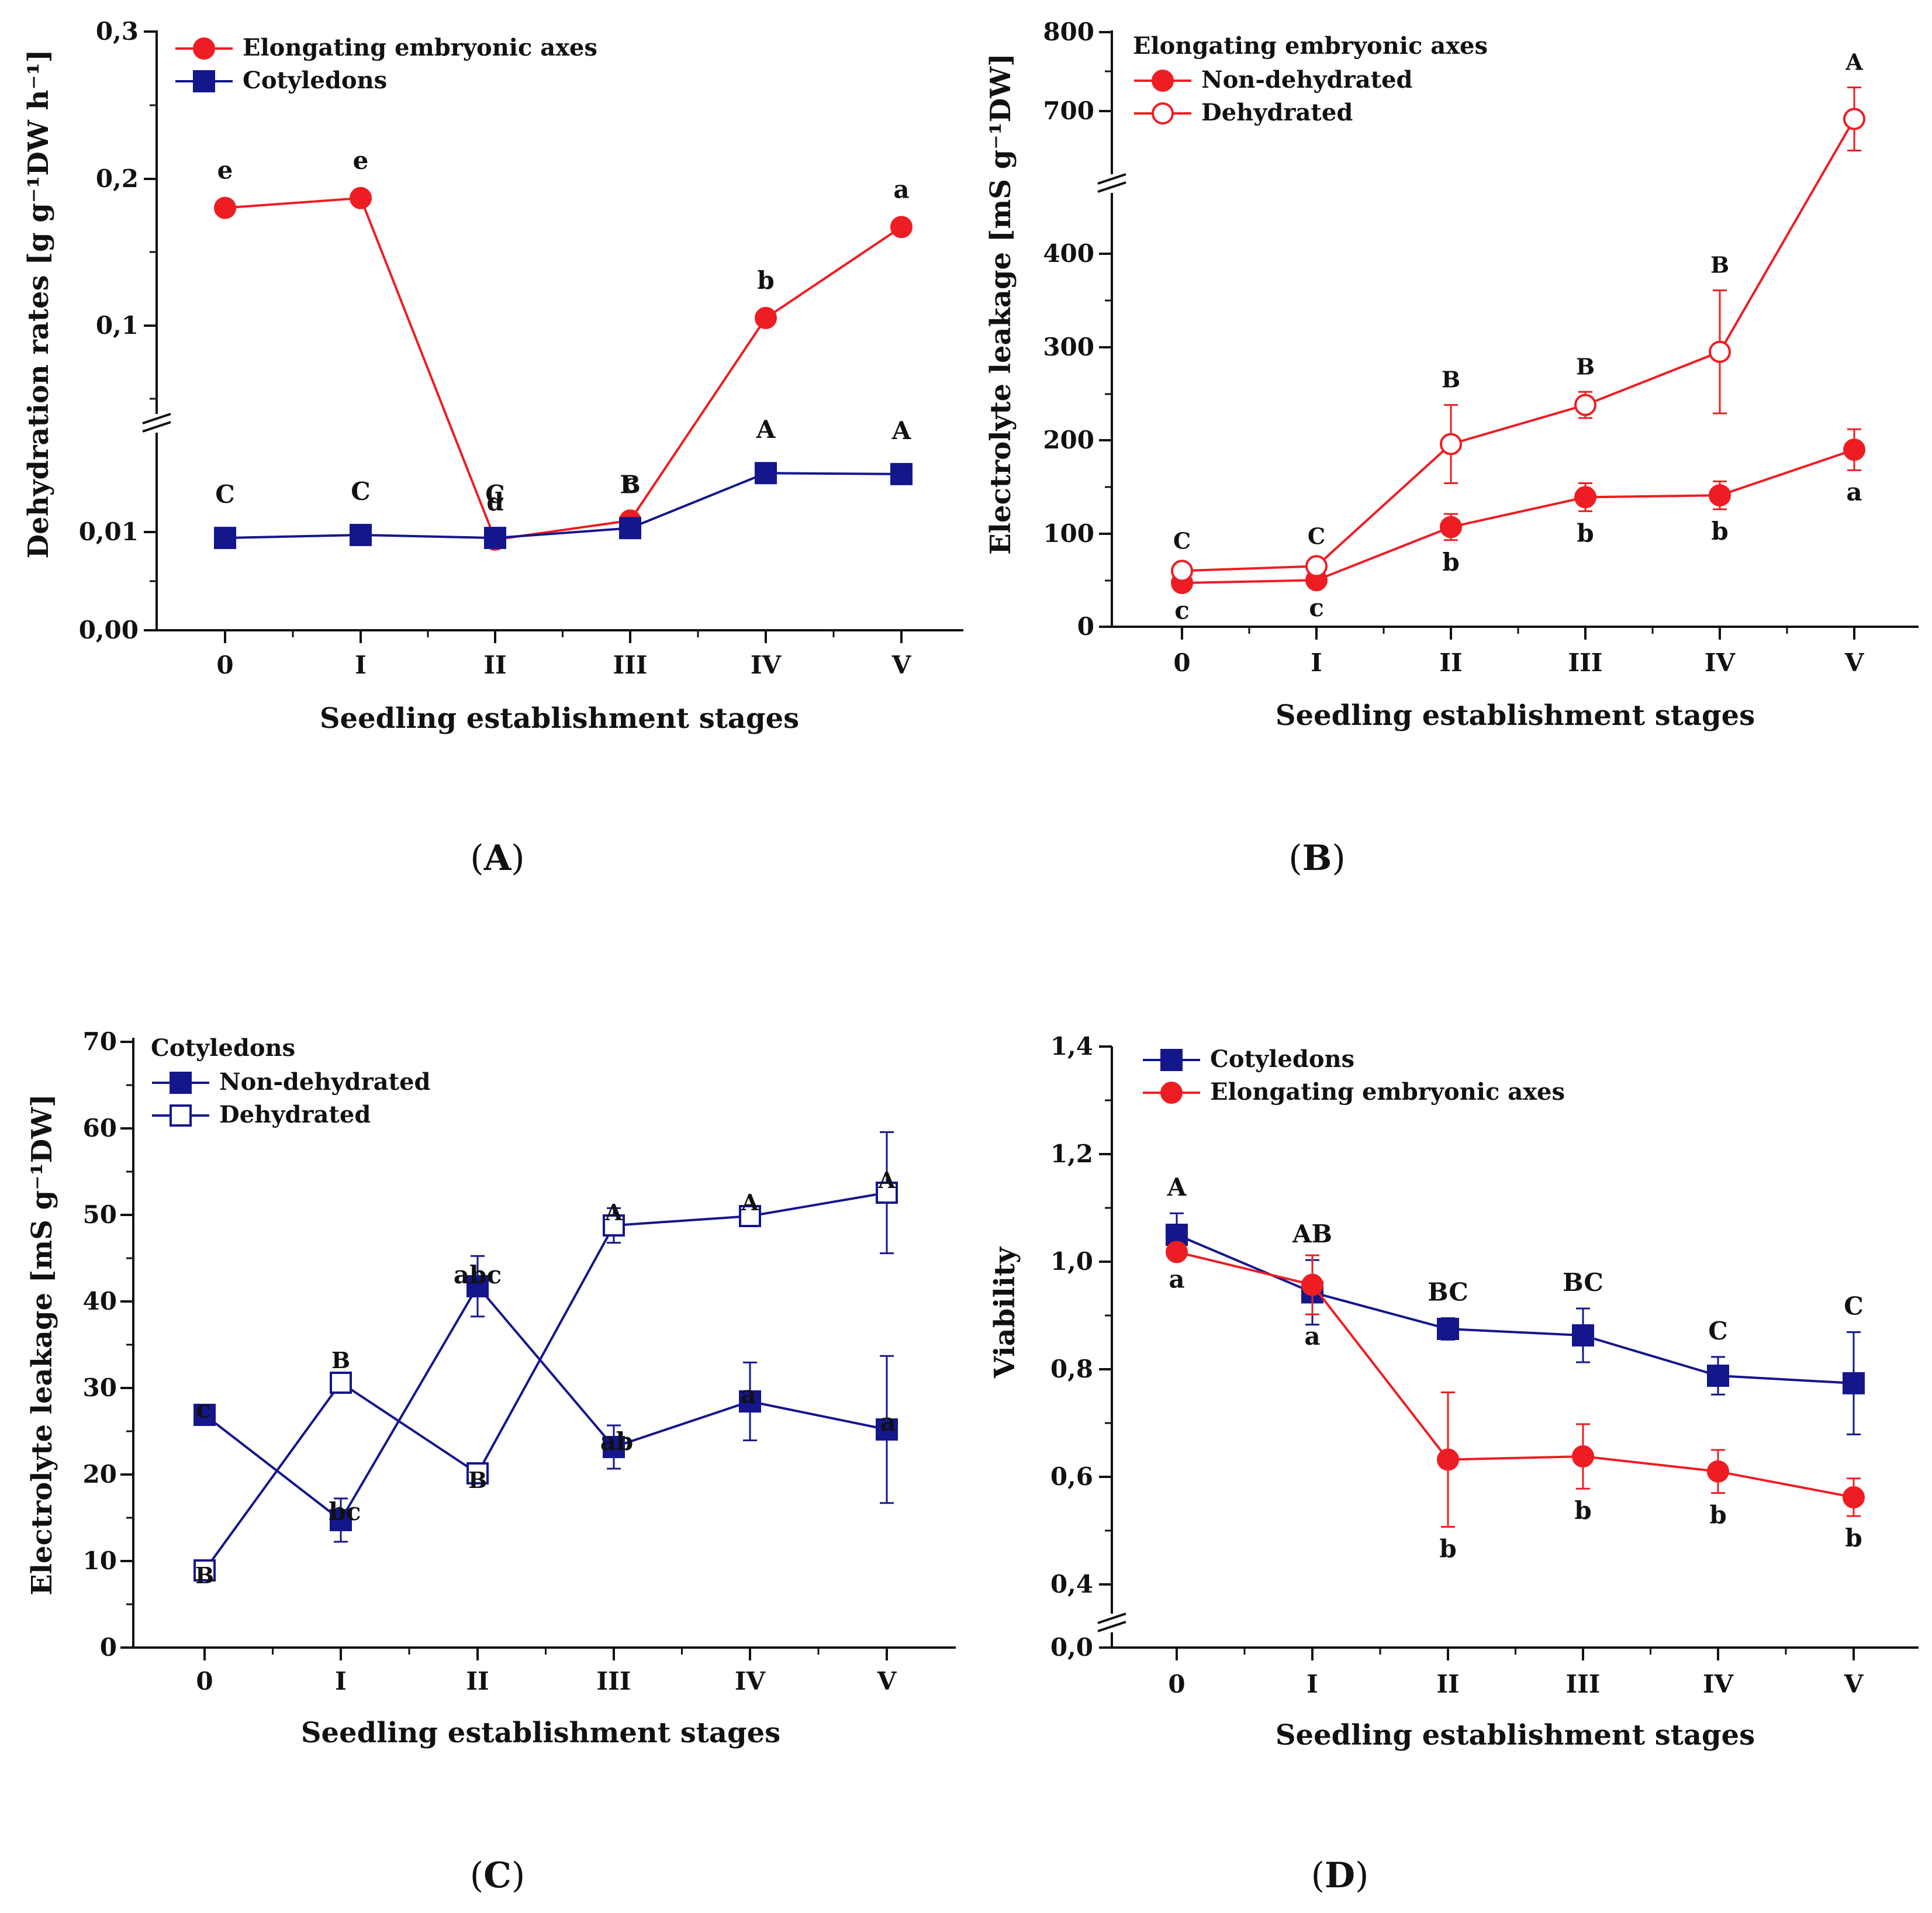 This screenshot has width=1932, height=1913. I want to click on y-axis-label: Dehydration rates [g g⁻¹DW h⁻¹], so click(39, 304).